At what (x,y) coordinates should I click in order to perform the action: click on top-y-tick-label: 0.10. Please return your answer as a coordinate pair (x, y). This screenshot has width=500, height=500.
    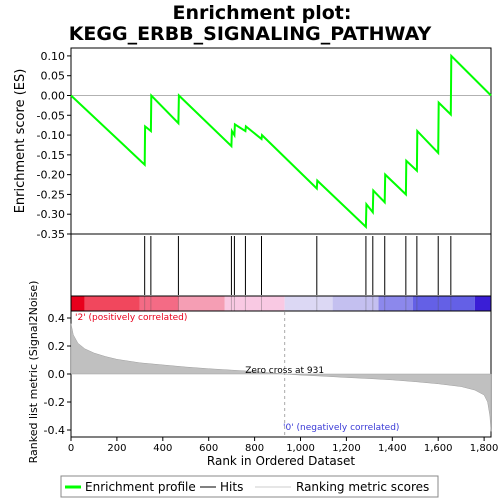
    Looking at the image, I should click on (53, 56).